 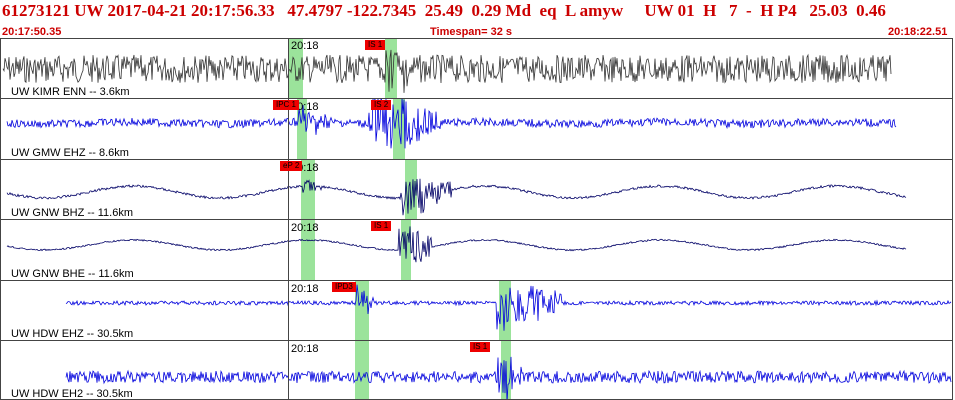 I want to click on trace-panel-hdw-ehz: 20:18 IPD3 UW HDW EHZ -- 30.5km, so click(x=476, y=310).